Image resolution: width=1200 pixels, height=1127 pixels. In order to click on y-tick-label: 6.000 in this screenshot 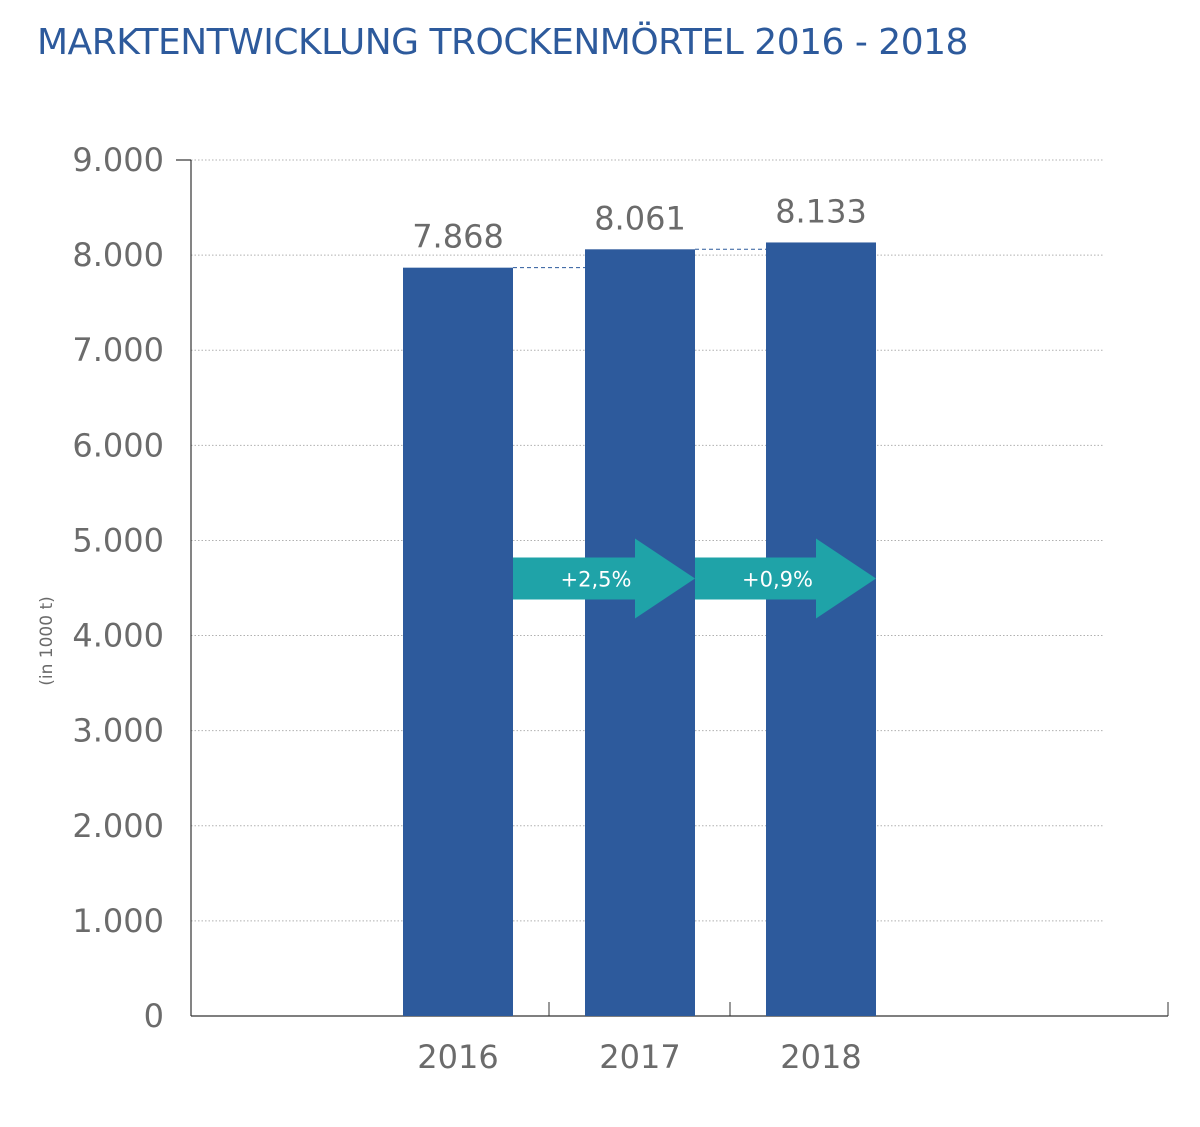, I will do `click(118, 445)`.